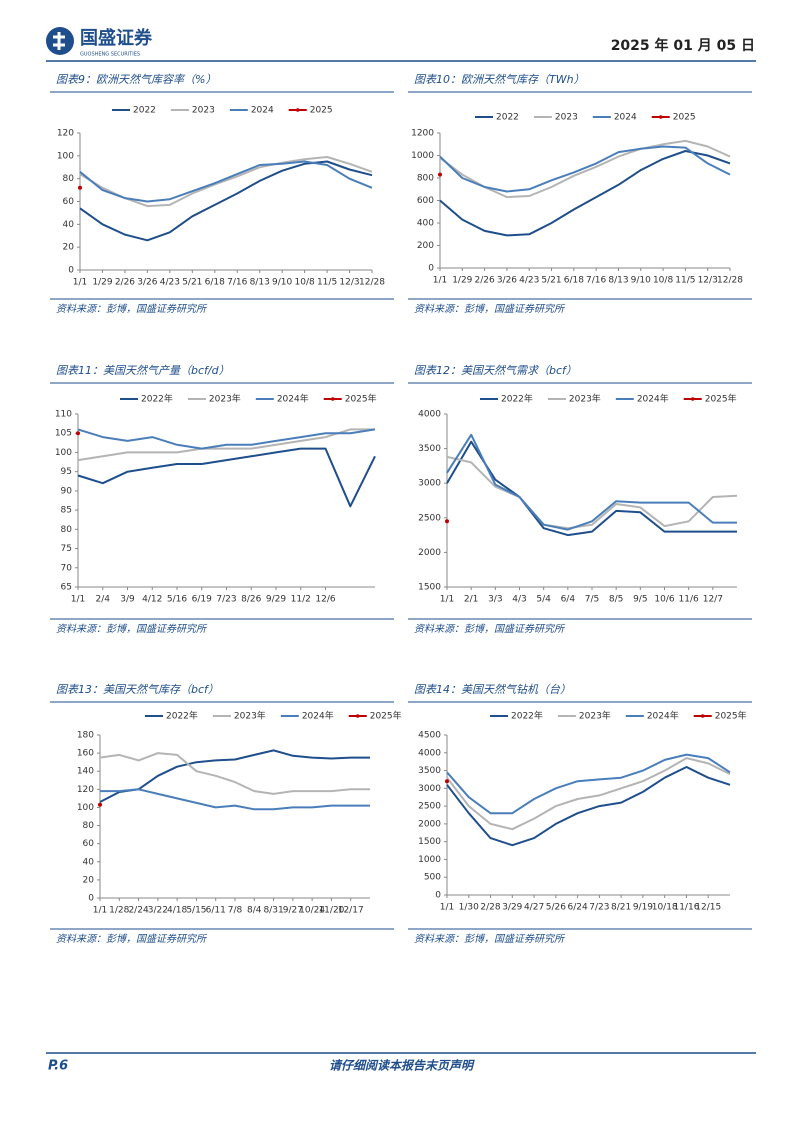 This screenshot has height=1133, width=802. I want to click on x-tick-label: 7/16, so click(237, 283).